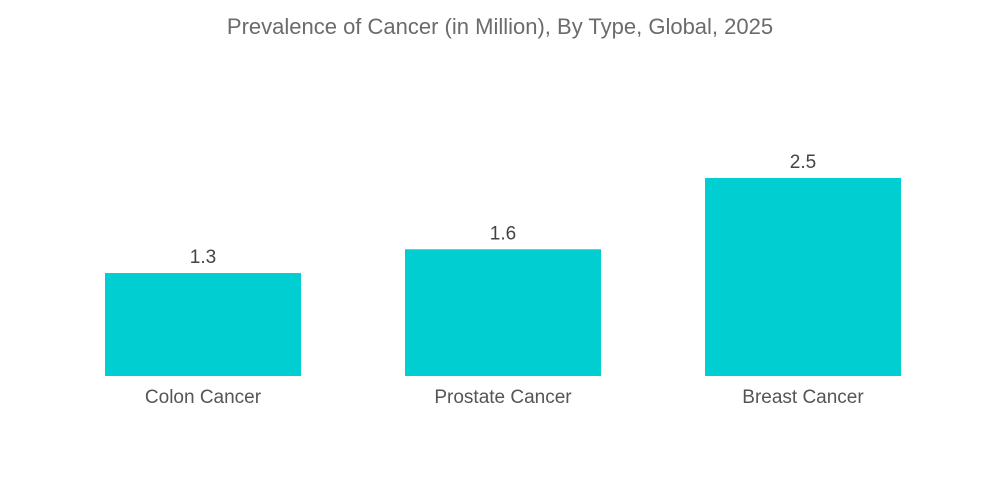 The height and width of the screenshot is (504, 1000). What do you see at coordinates (503, 397) in the screenshot?
I see `category-label-prostate-cancer: Prostate Cancer` at bounding box center [503, 397].